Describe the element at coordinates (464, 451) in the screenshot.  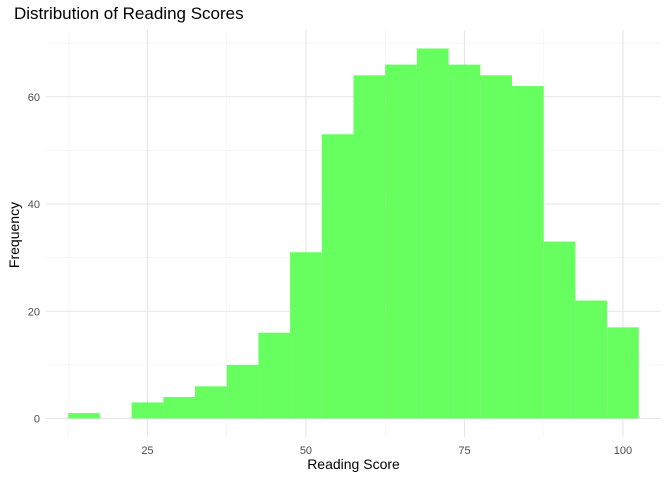
I see `x-tick-label: 75` at that location.